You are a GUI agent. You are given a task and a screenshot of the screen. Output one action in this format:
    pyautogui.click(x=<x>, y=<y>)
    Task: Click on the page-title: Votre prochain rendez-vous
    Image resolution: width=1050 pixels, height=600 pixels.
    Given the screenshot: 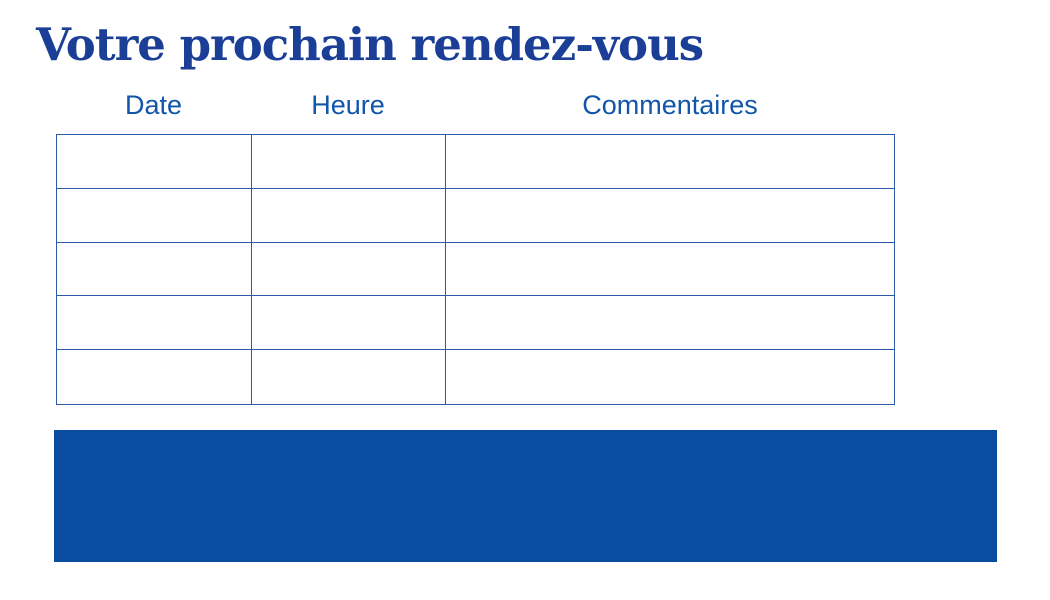 What is the action you would take?
    pyautogui.click(x=370, y=44)
    